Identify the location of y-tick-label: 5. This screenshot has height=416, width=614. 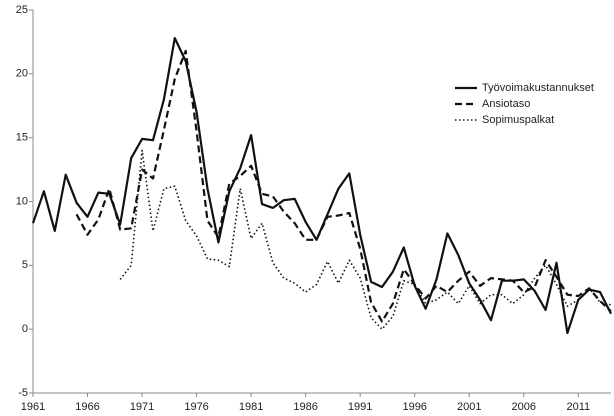
(25, 265).